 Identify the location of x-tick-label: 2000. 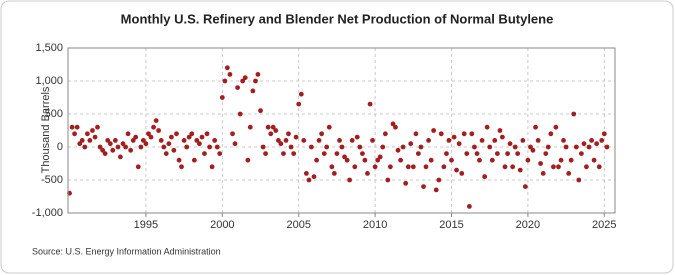
(222, 225).